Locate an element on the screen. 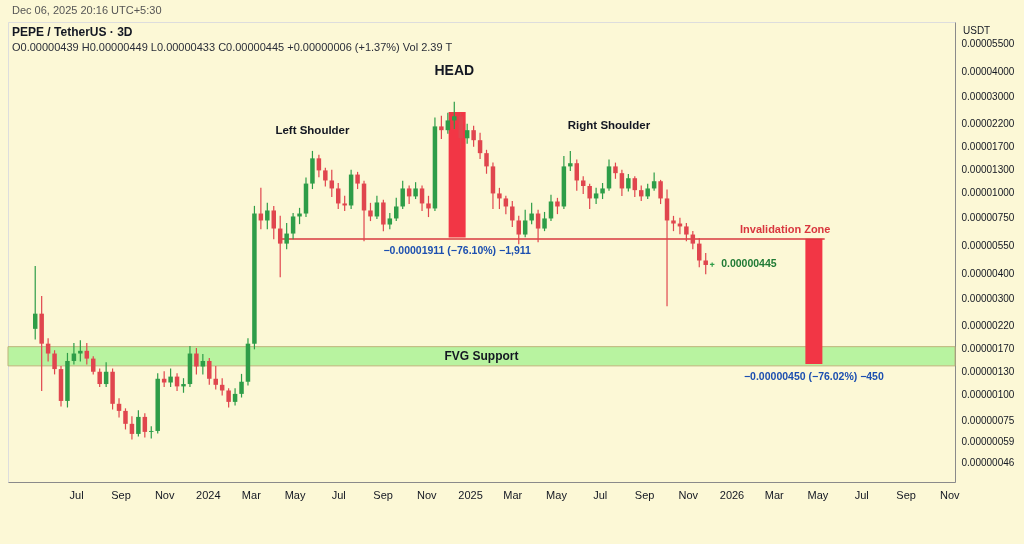  y-tick-label: 0.00000130 is located at coordinates (988, 372).